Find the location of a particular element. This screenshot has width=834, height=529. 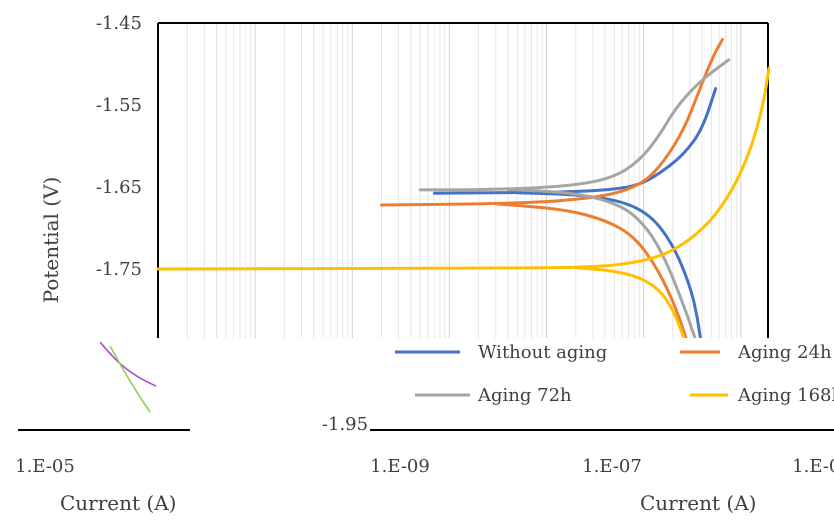

x-tick-labels: 1.E-05 1.E-09 1.E-07 1.E-05 is located at coordinates (424, 466).